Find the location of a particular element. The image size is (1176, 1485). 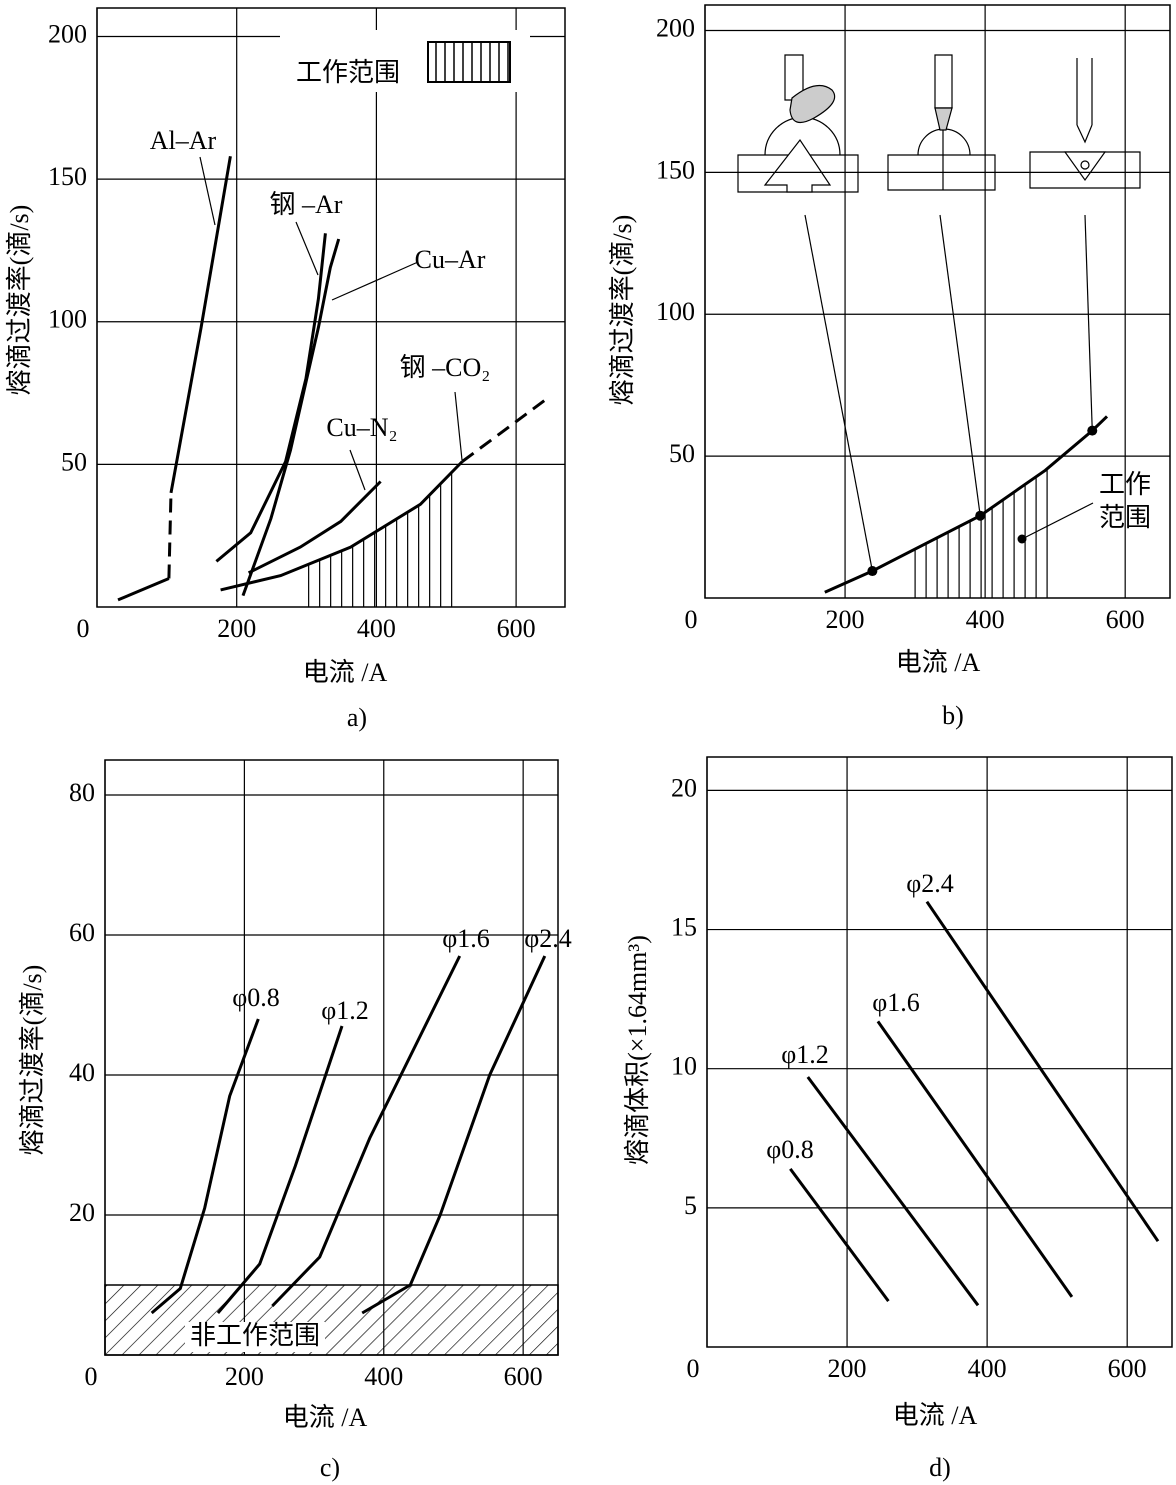

series-label: Cu–Ar is located at coordinates (450, 259).